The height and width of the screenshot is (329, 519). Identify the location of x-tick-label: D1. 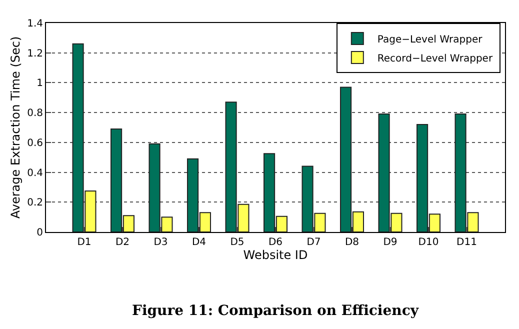
(84, 242).